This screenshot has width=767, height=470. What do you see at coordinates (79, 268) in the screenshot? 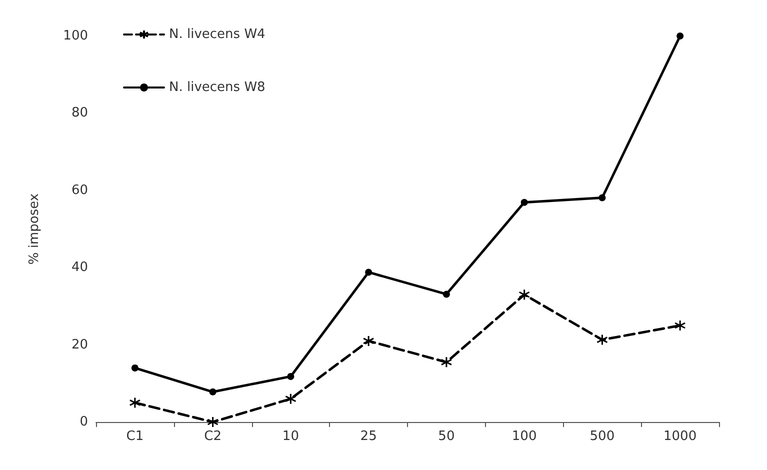
I see `y-tick-label: 40` at bounding box center [79, 268].